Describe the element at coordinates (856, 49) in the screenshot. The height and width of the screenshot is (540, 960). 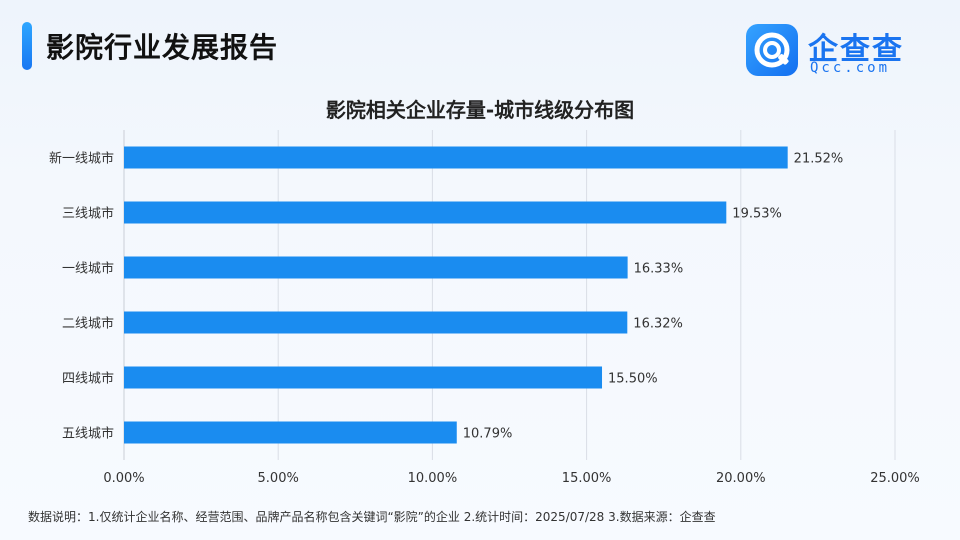
I see `logo-name: 企查查` at that location.